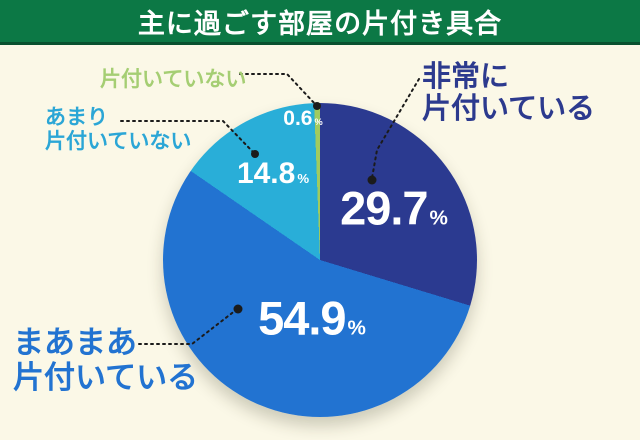  What do you see at coordinates (302, 318) in the screenshot?
I see `value-fairly-tidy: 54.9` at bounding box center [302, 318].